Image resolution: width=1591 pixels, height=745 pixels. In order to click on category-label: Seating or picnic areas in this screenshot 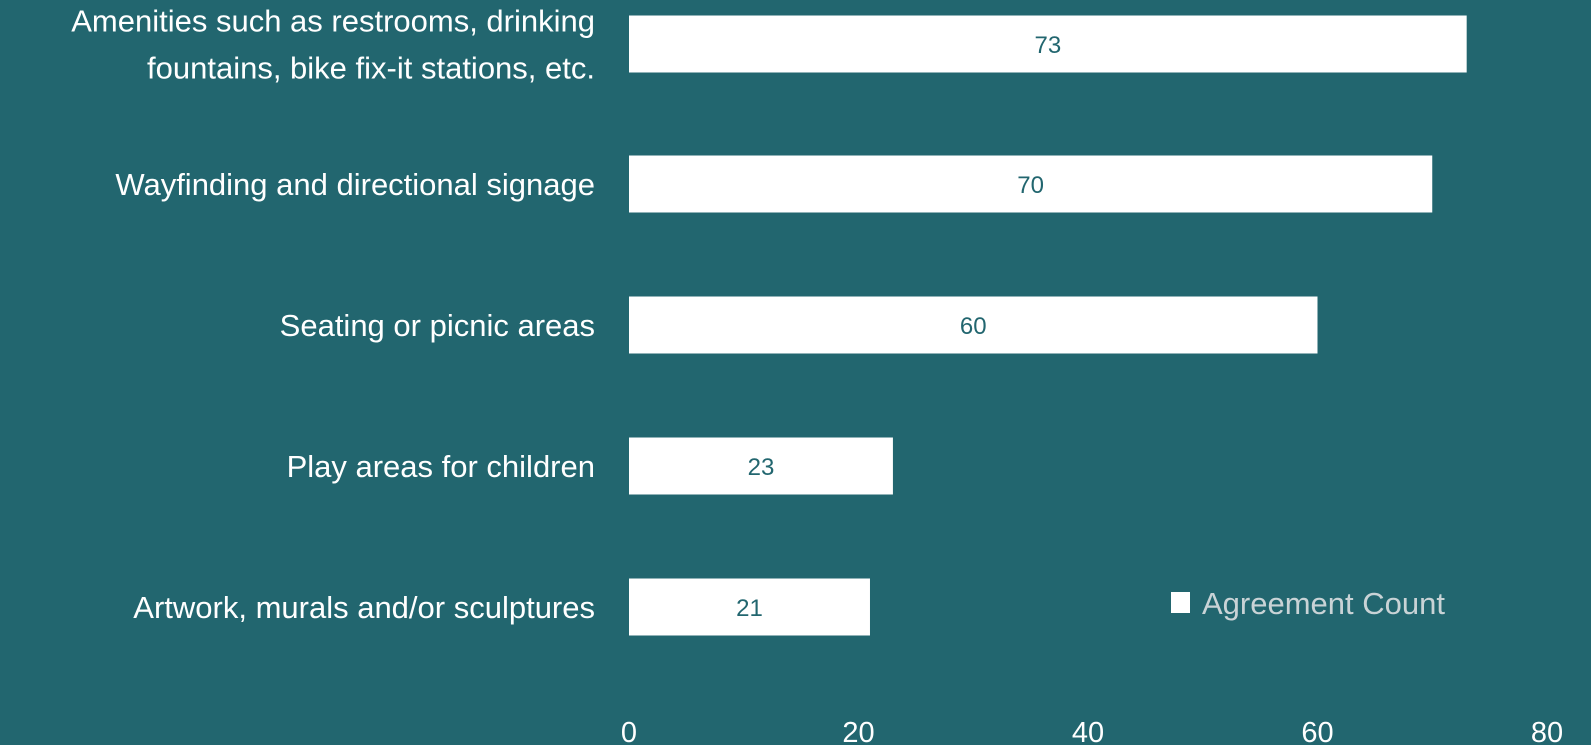, I will do `click(437, 325)`.